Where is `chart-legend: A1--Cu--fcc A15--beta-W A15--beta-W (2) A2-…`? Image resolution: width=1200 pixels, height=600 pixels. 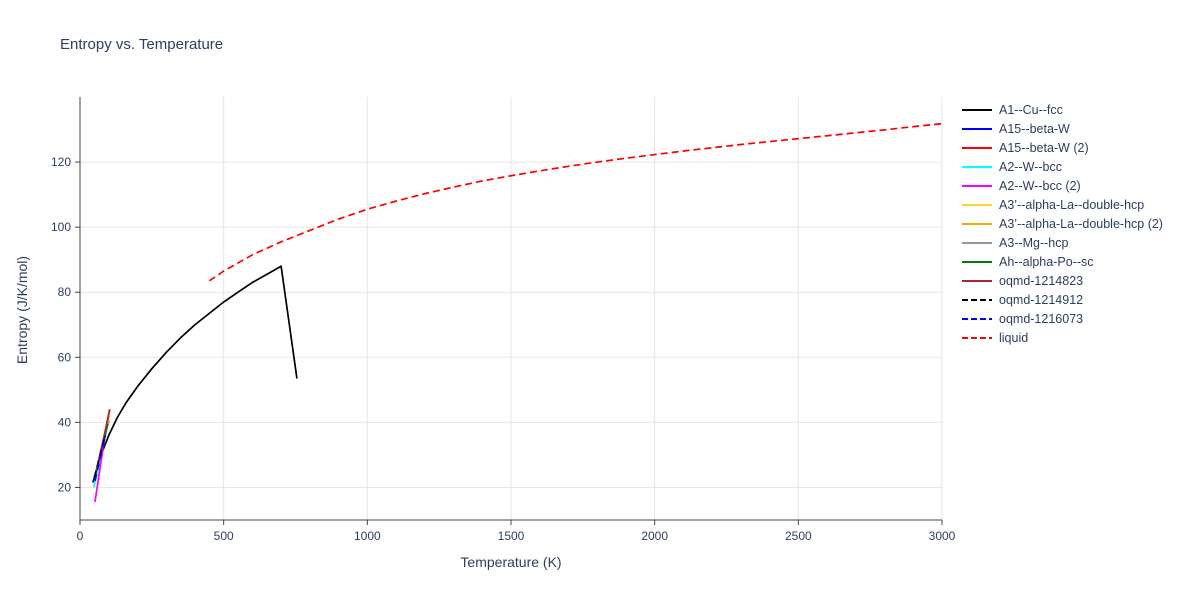 chart-legend: A1--Cu--fcc A15--beta-W A15--beta-W (2) A2-… is located at coordinates (1062, 223).